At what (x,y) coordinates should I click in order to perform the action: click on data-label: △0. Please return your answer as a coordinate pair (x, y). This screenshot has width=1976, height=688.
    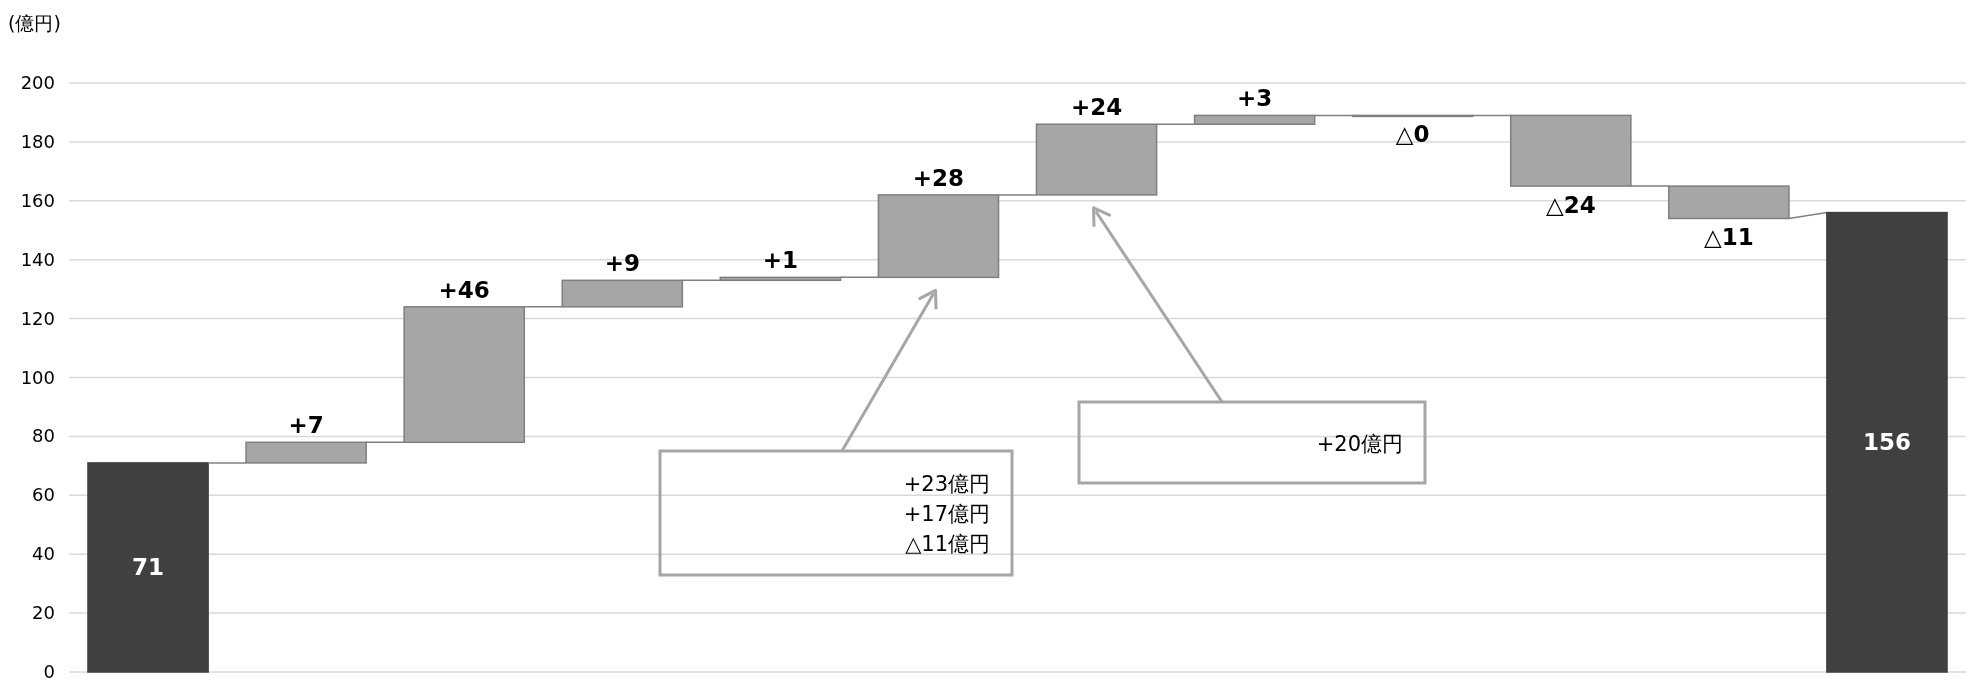
    Looking at the image, I should click on (1412, 134).